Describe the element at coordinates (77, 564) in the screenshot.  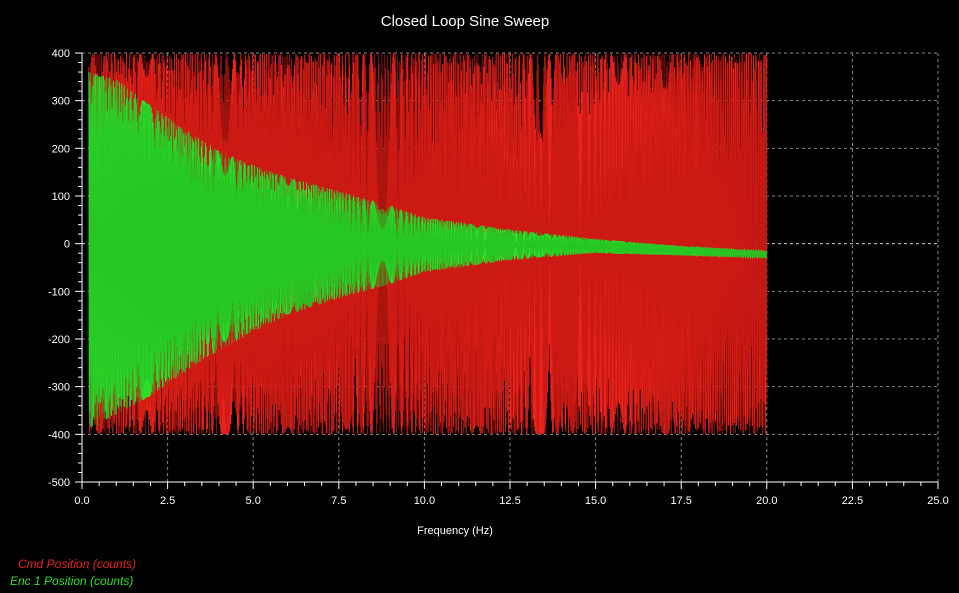
I see `legend-item-cmd-position: Cmd Position (counts)` at that location.